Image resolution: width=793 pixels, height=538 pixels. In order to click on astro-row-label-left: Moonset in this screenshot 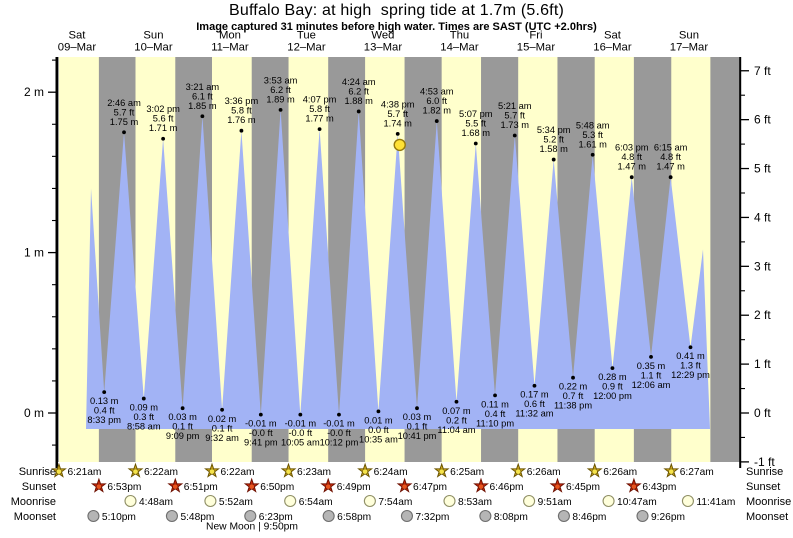, I will do `click(35, 517)`.